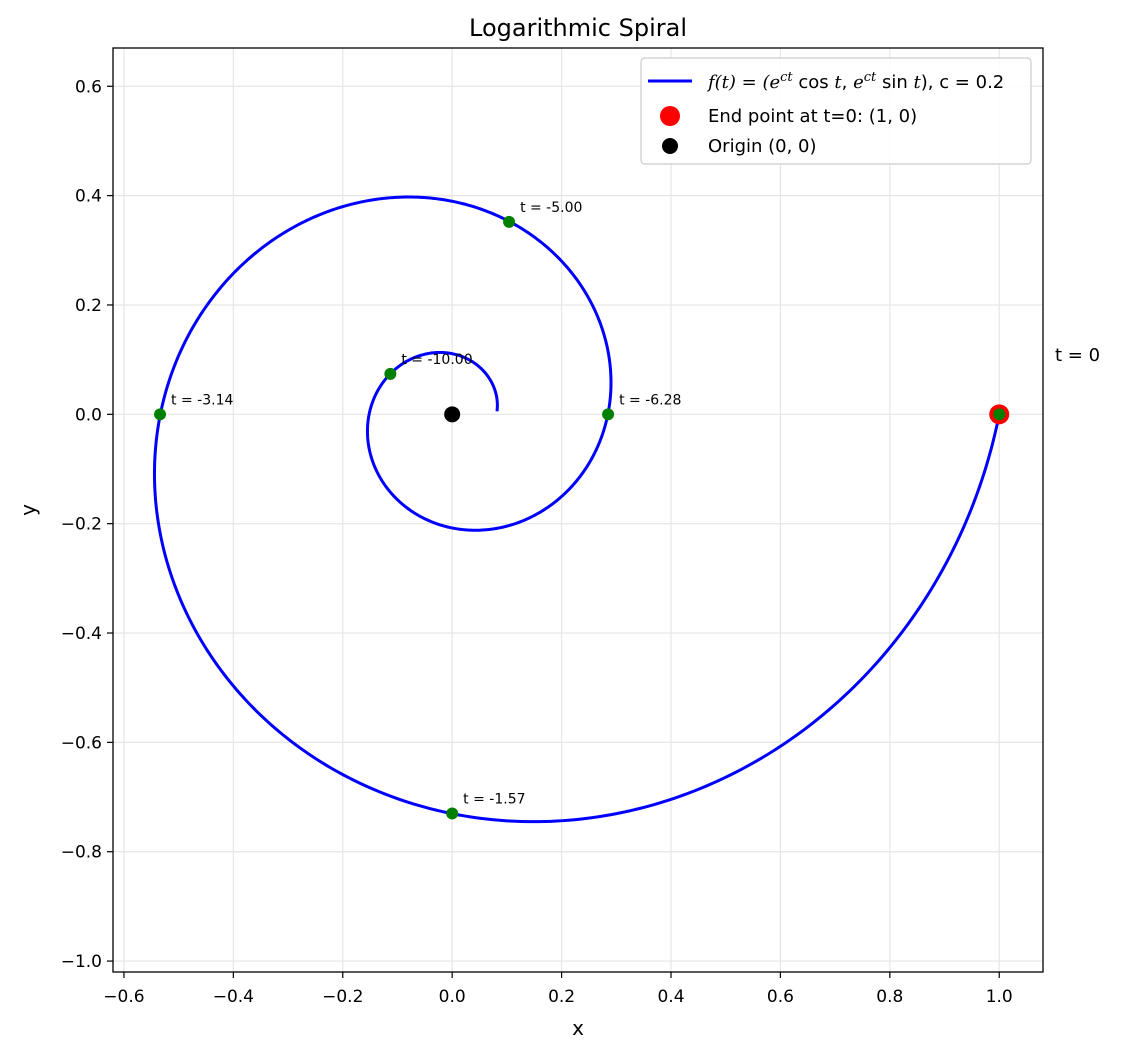 The image size is (1122, 1055). What do you see at coordinates (814, 82) in the screenshot?
I see `legend-math-cos: cos` at bounding box center [814, 82].